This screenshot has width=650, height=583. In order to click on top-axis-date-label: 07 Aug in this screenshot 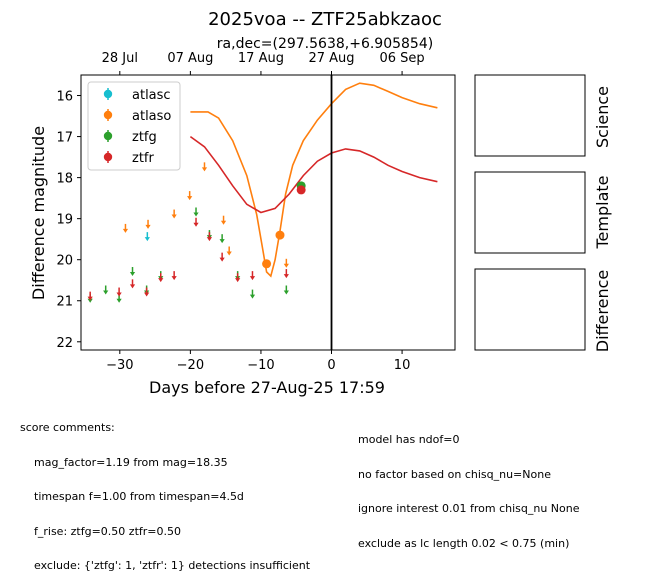, I will do `click(190, 58)`.